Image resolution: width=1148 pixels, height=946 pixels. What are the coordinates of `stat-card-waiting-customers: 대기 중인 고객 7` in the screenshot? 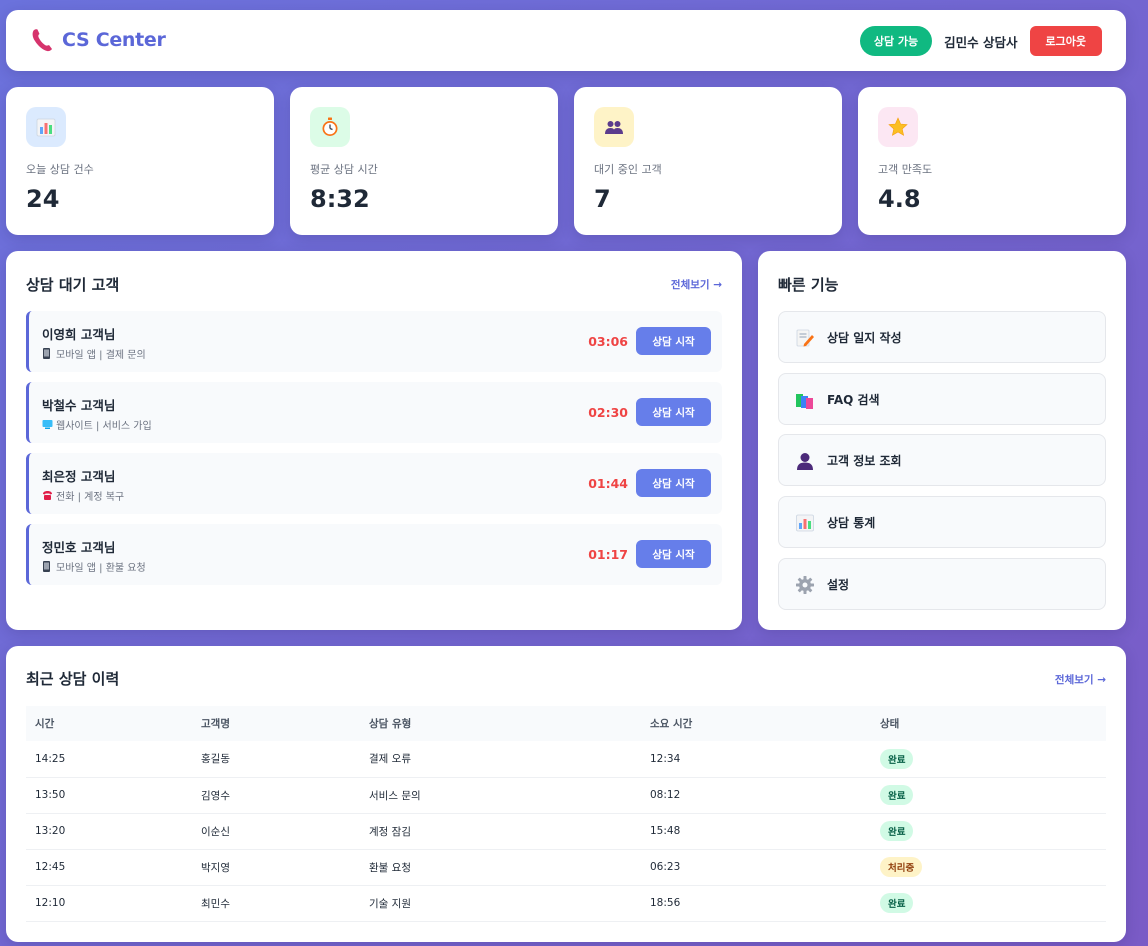 It's located at (708, 161).